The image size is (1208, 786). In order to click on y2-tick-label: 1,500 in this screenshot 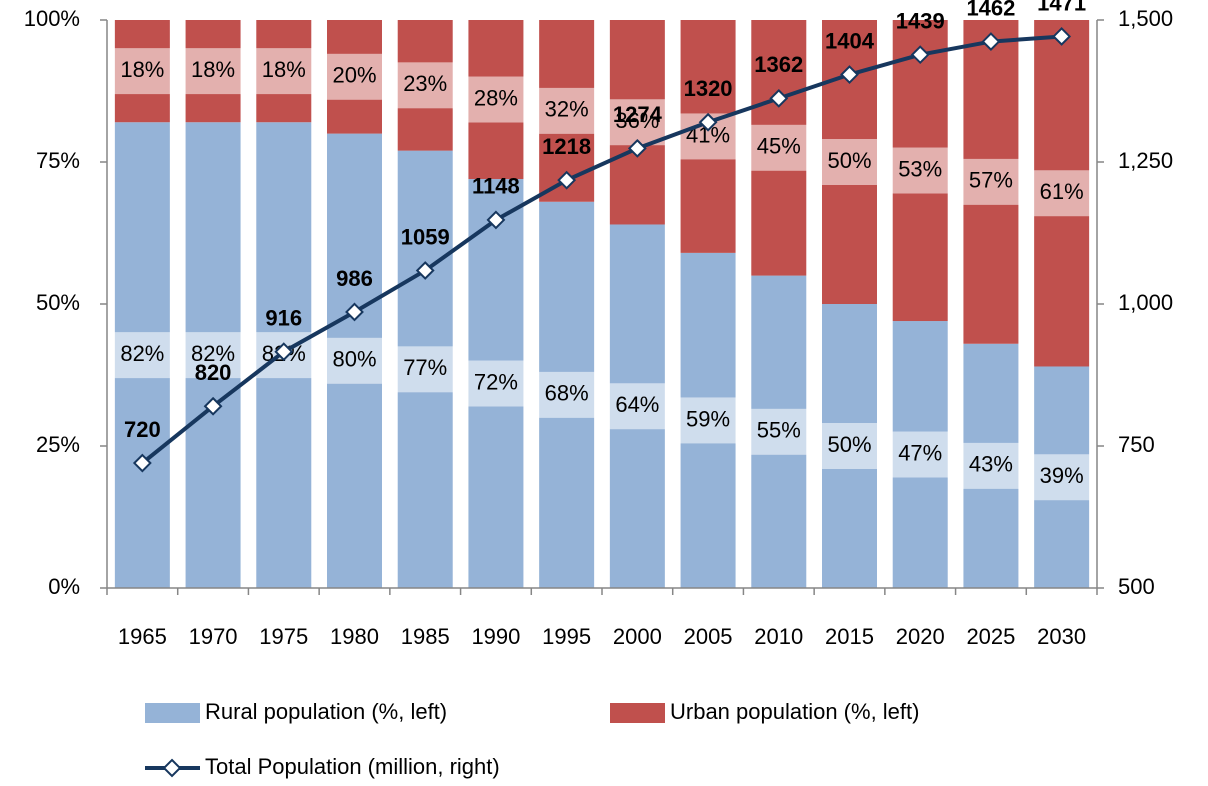, I will do `click(1145, 18)`.